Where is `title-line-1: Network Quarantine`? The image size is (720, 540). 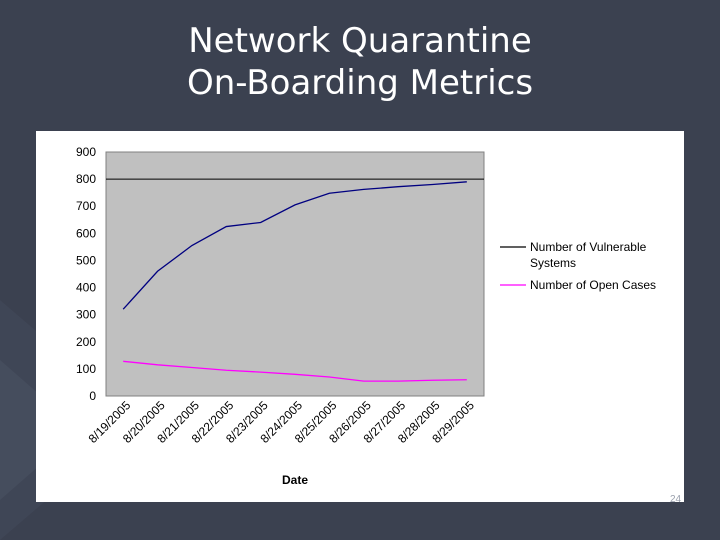 title-line-1: Network Quarantine is located at coordinates (360, 41).